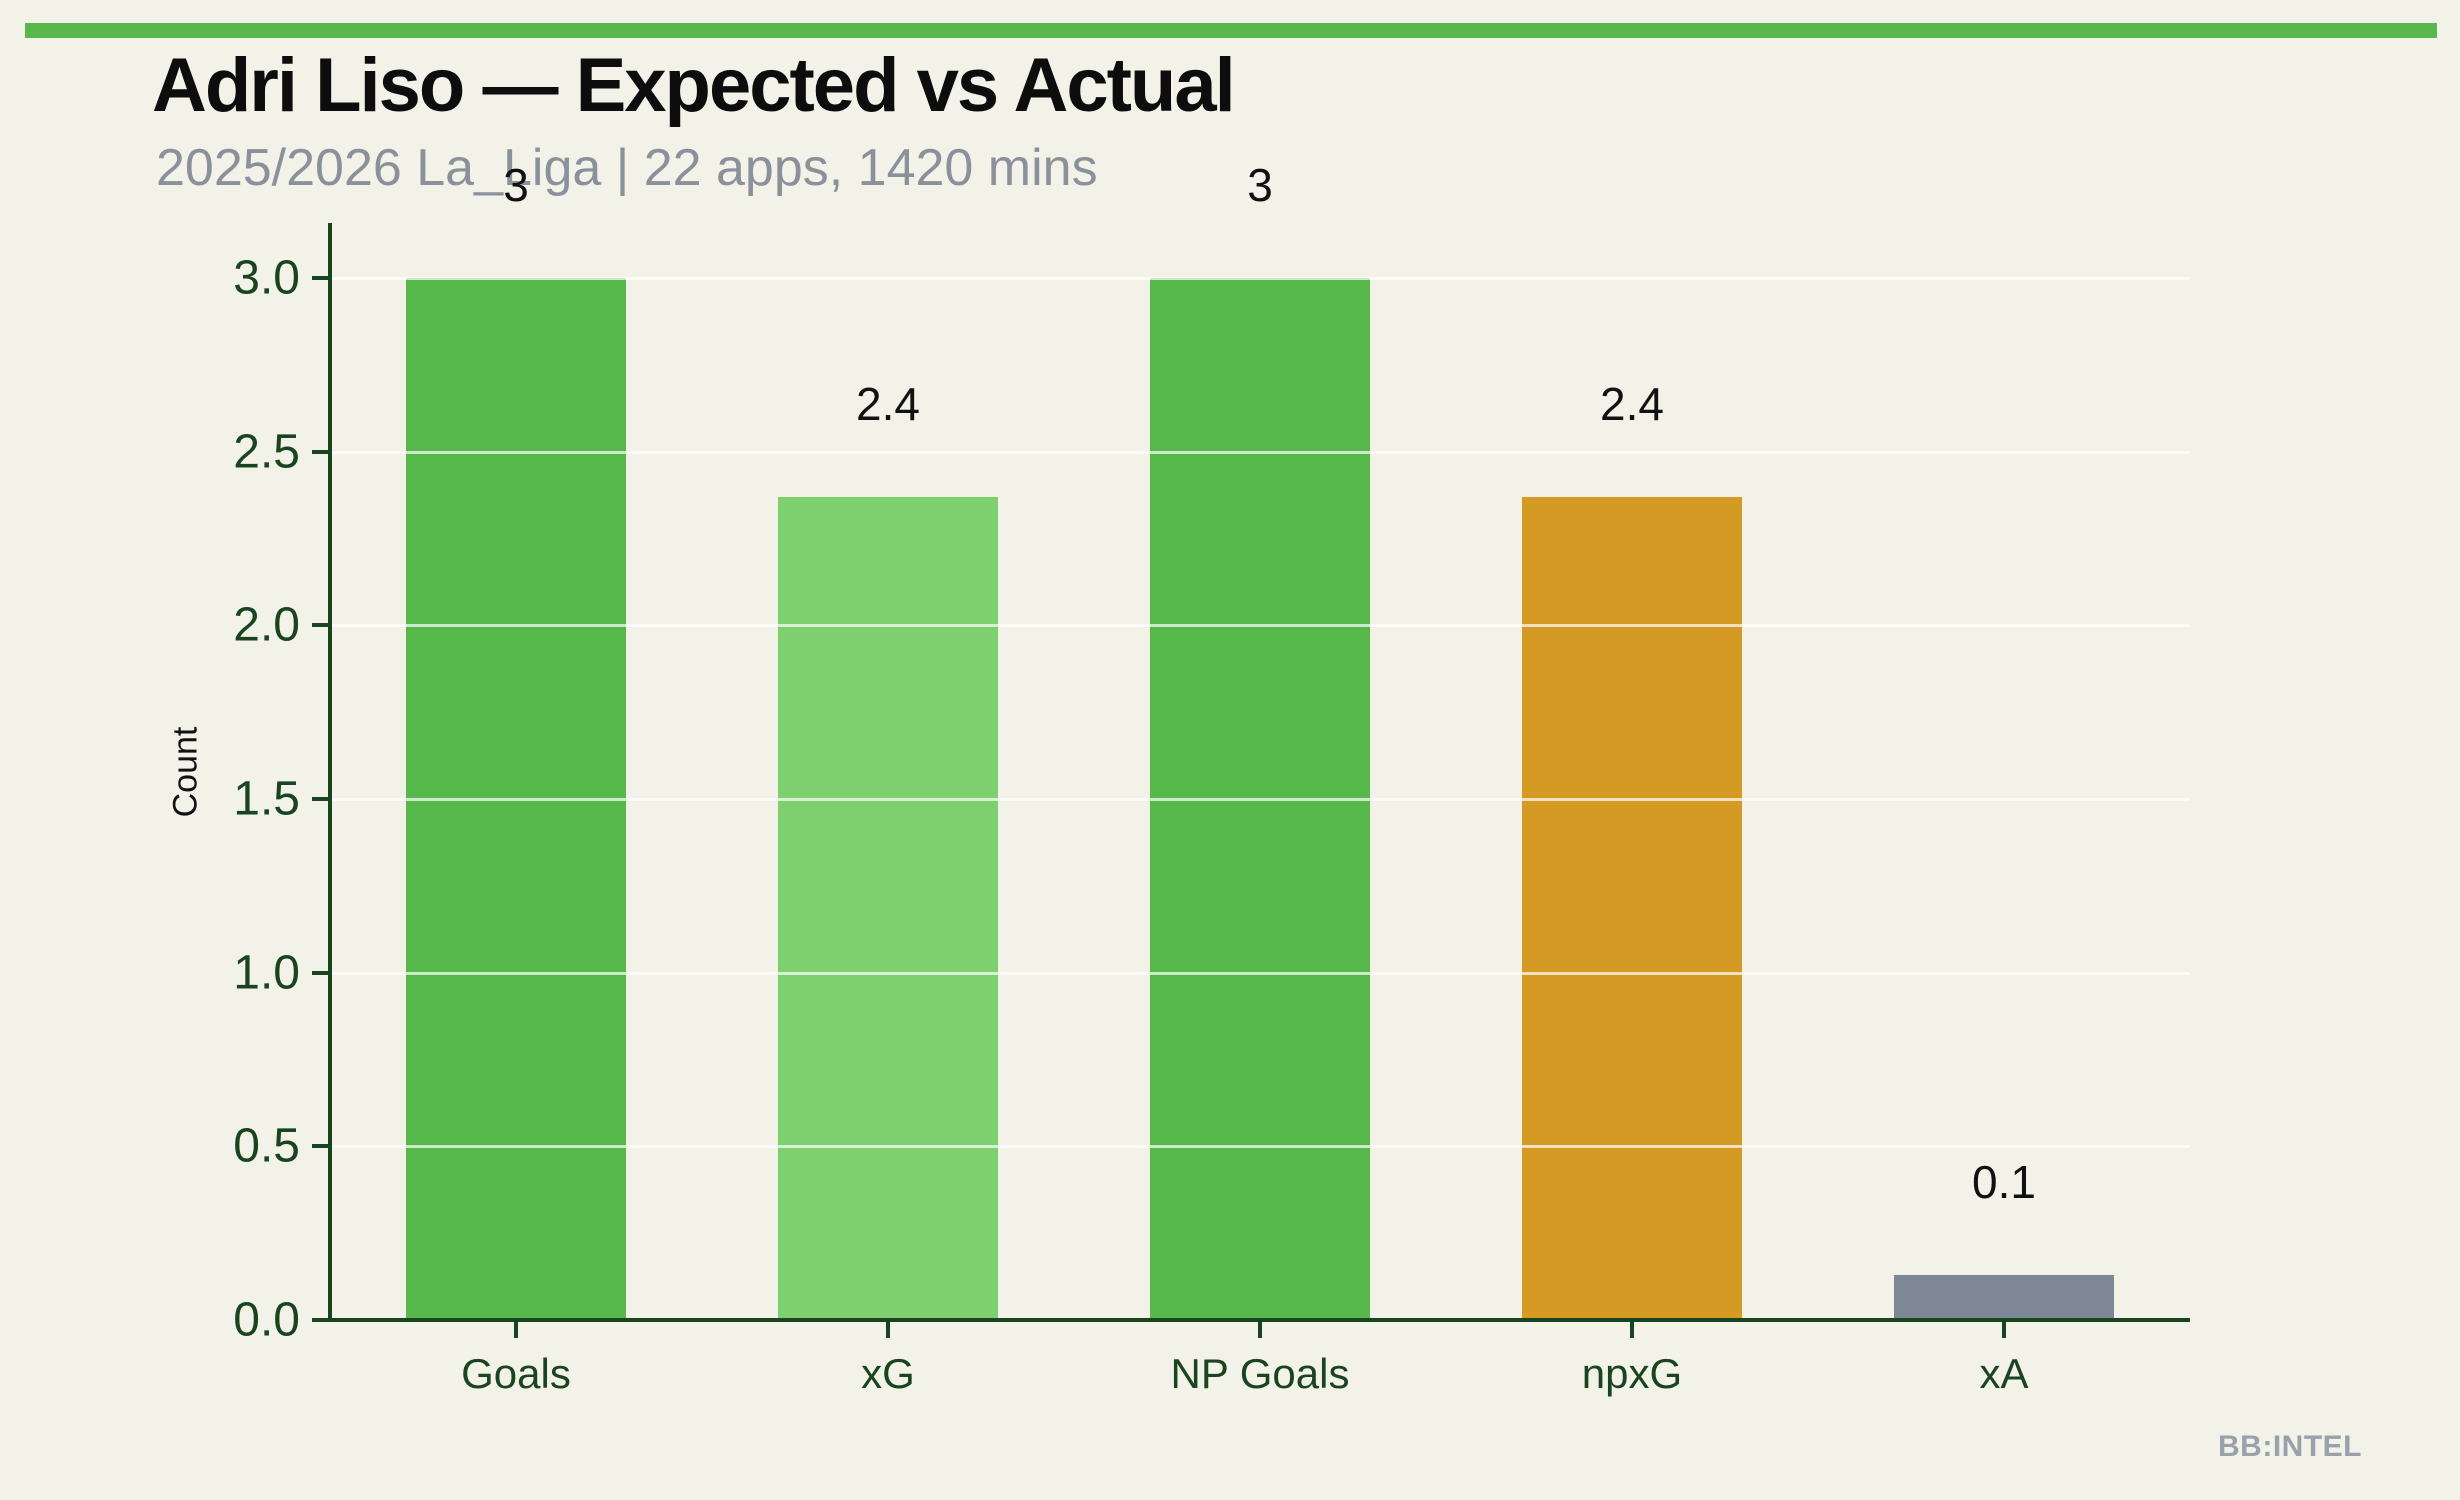  I want to click on x-tick-xg, so click(888, 1330).